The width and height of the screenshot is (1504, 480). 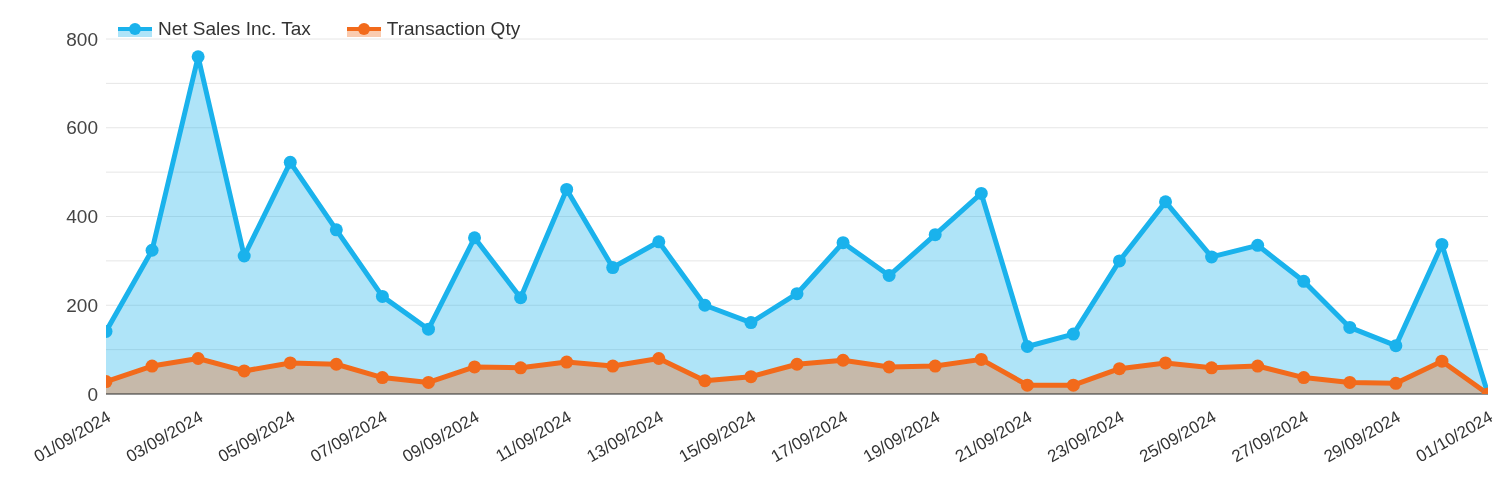 What do you see at coordinates (92, 394) in the screenshot?
I see `y-tick-label: 0` at bounding box center [92, 394].